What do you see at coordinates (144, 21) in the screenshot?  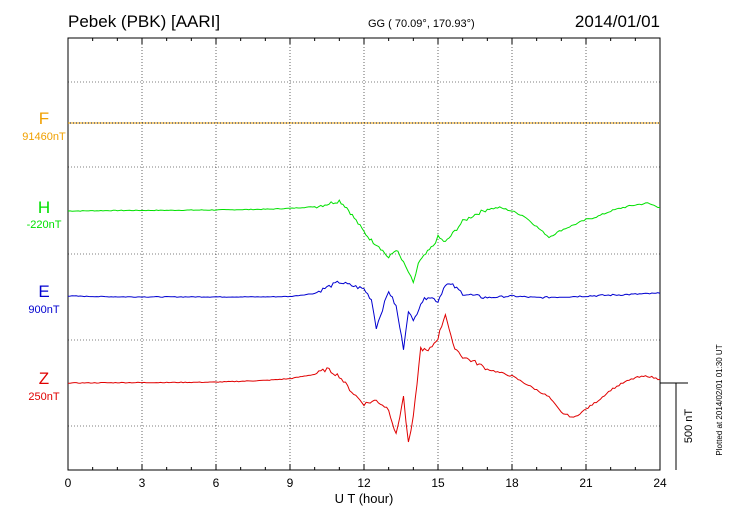 I see `station-title: Pebek (PBK) [AARI]` at bounding box center [144, 21].